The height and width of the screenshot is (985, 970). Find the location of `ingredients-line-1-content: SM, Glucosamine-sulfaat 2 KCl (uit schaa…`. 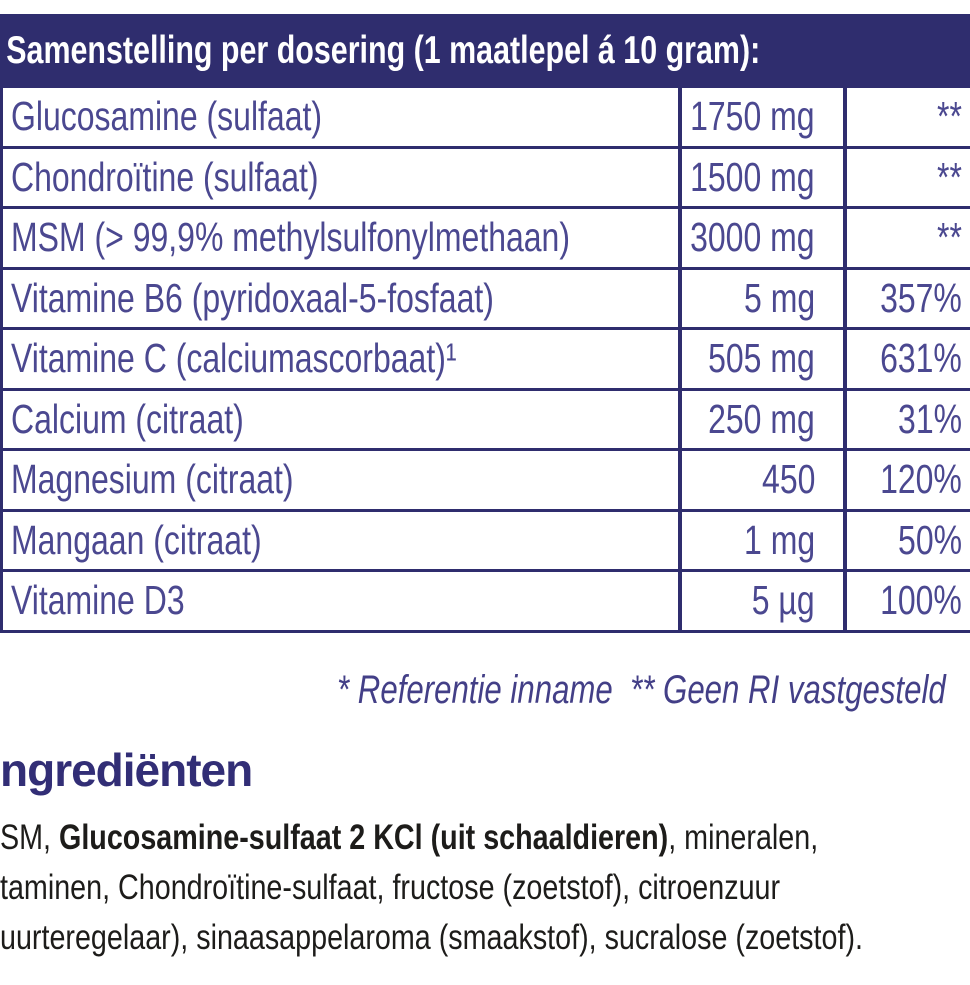

ingredients-line-1-content: SM, Glucosamine-sulfaat 2 KCl (uit schaa… is located at coordinates (409, 838).